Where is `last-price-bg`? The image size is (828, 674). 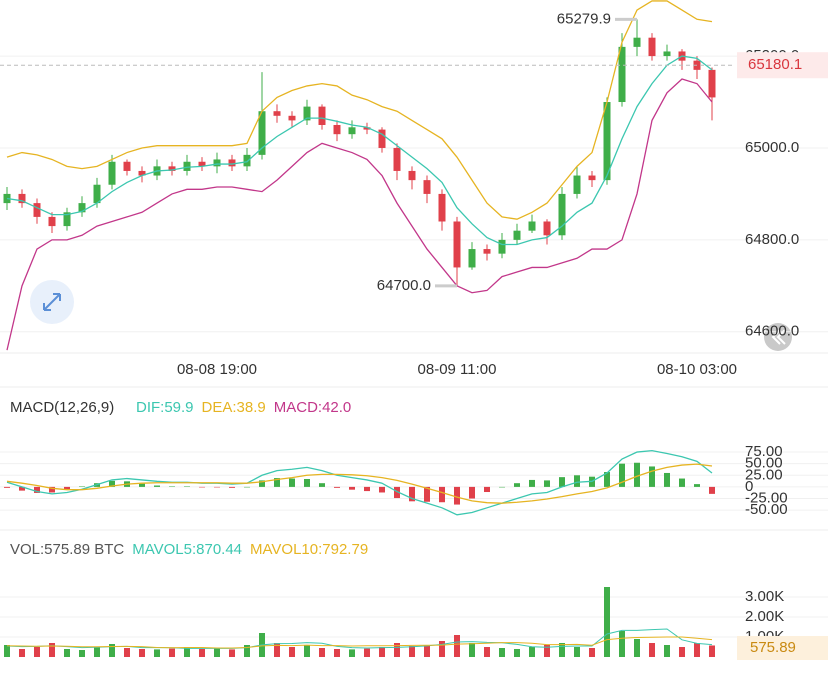
last-price-bg is located at coordinates (782, 65).